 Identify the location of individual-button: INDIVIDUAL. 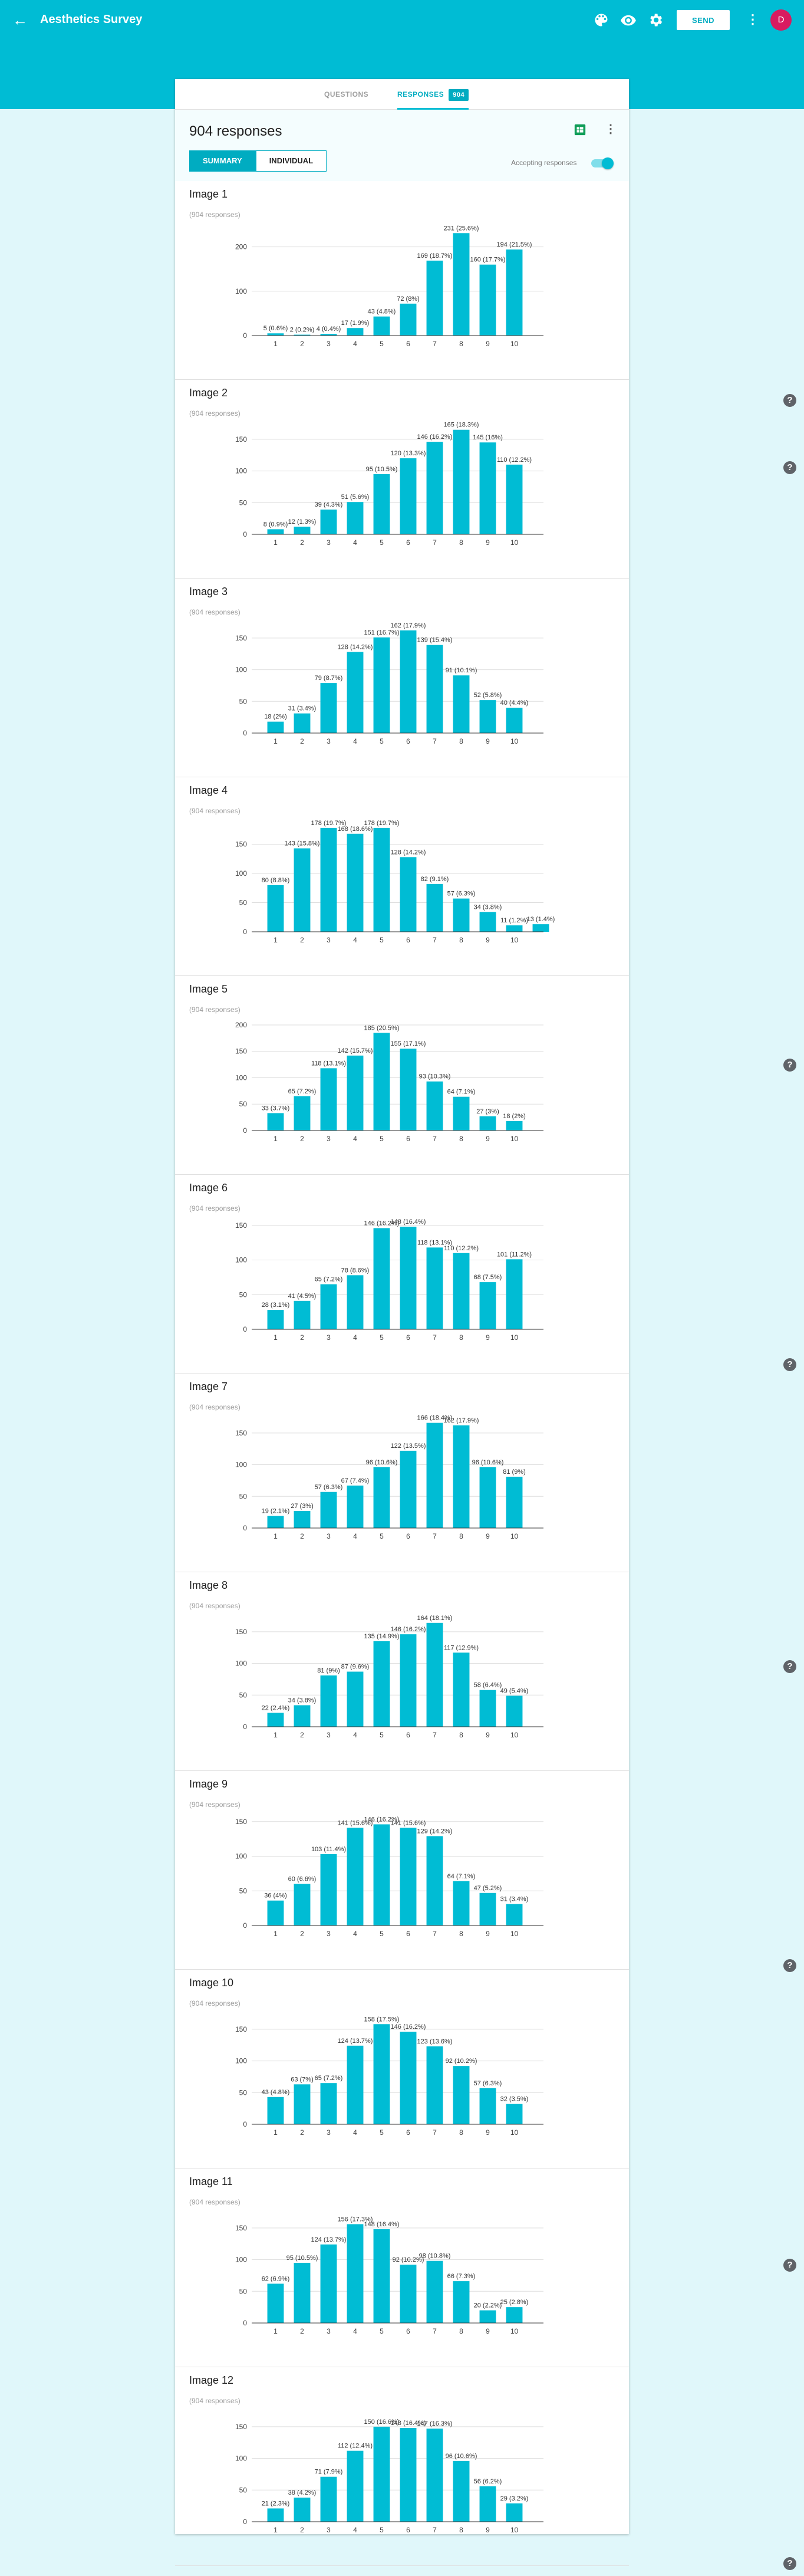
(291, 161).